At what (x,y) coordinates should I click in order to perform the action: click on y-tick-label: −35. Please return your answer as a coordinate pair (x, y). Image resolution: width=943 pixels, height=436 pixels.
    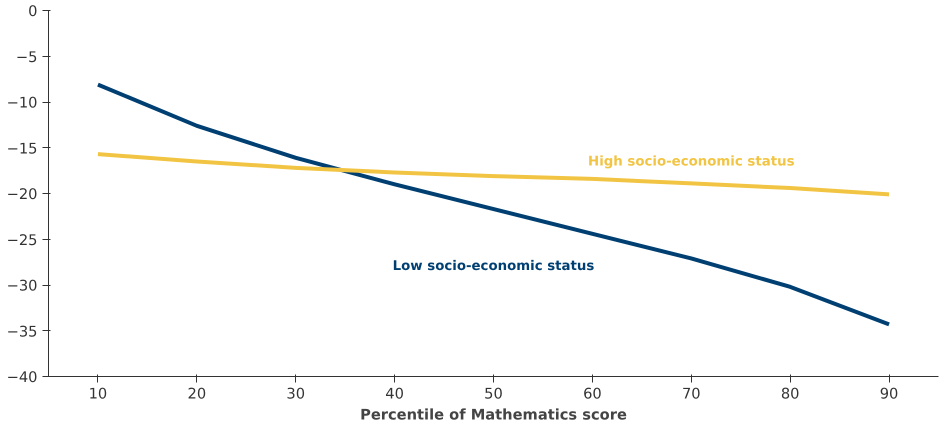
    Looking at the image, I should click on (22, 331).